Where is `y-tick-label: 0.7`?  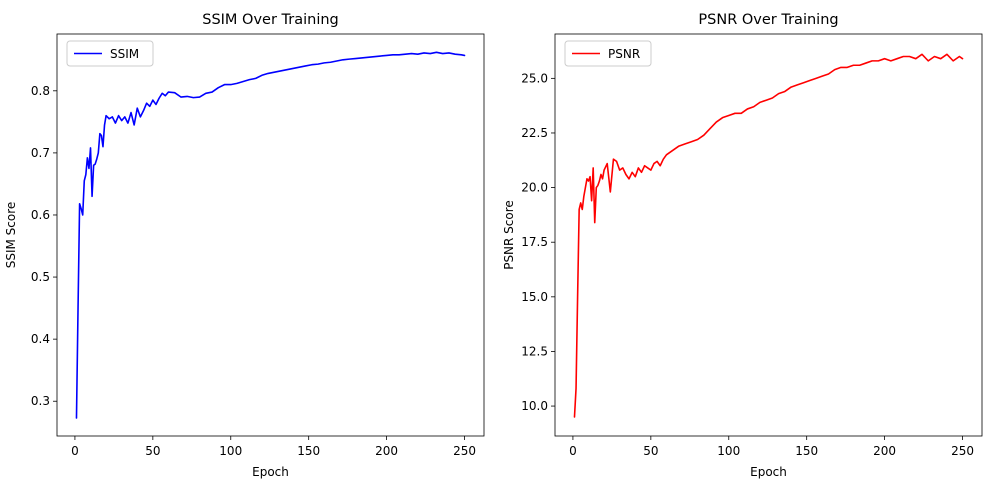 y-tick-label: 0.7 is located at coordinates (40, 153).